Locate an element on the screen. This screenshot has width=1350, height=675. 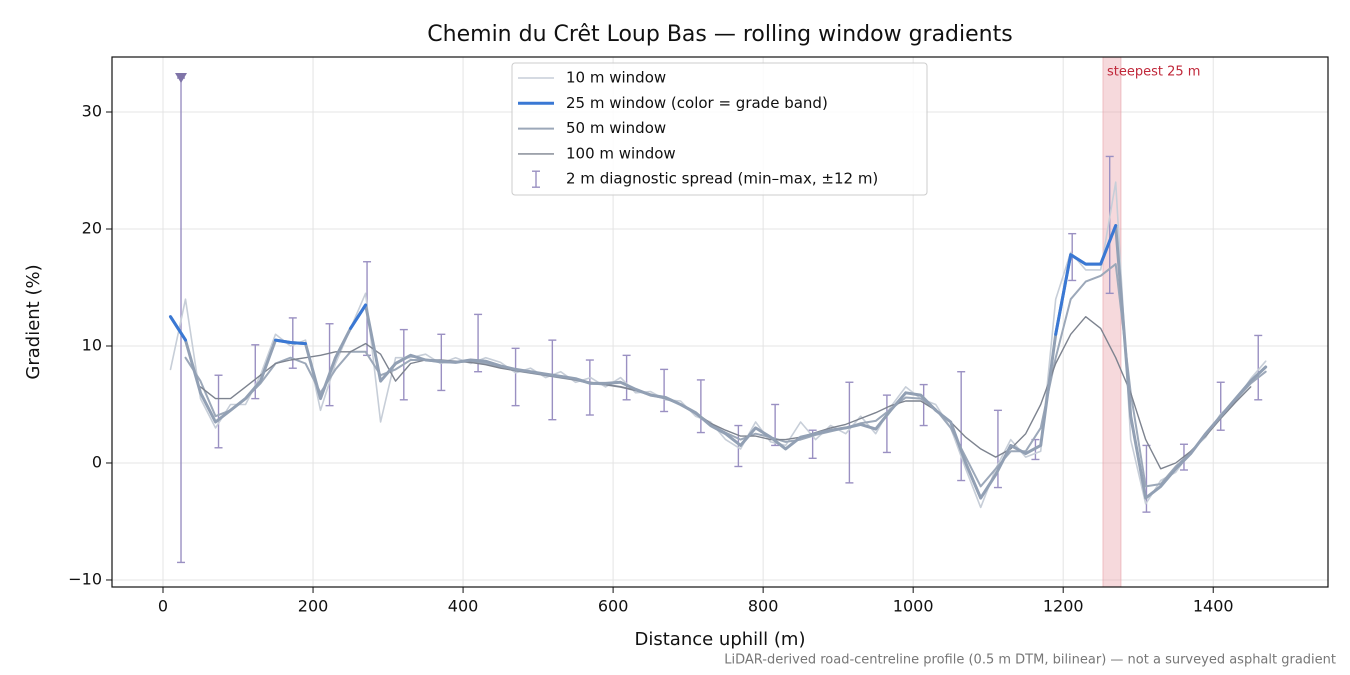
legend-label: 10 m window is located at coordinates (616, 78).